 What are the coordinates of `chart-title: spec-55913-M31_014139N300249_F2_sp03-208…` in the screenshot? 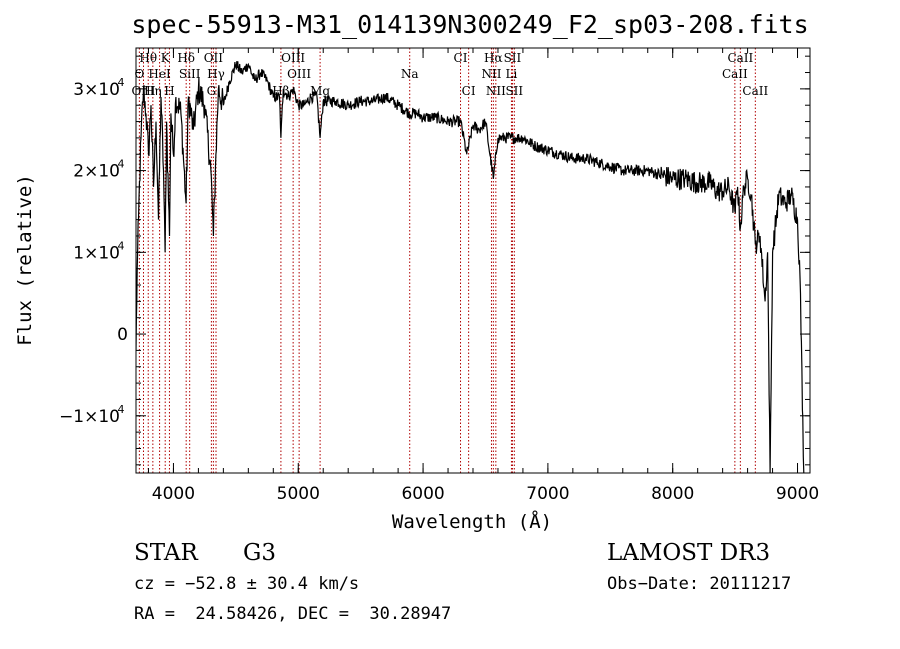 It's located at (469, 24).